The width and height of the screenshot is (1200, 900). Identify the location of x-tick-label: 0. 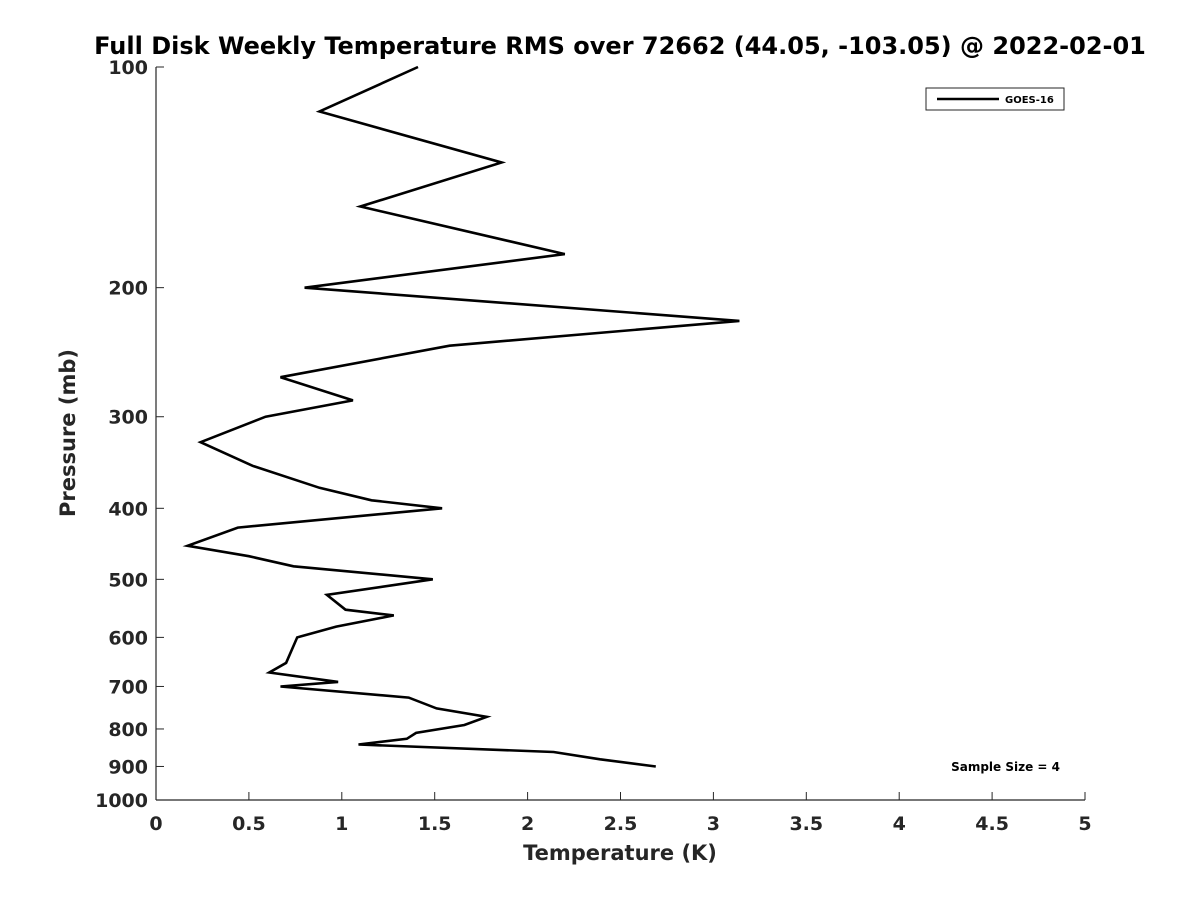
(155, 824).